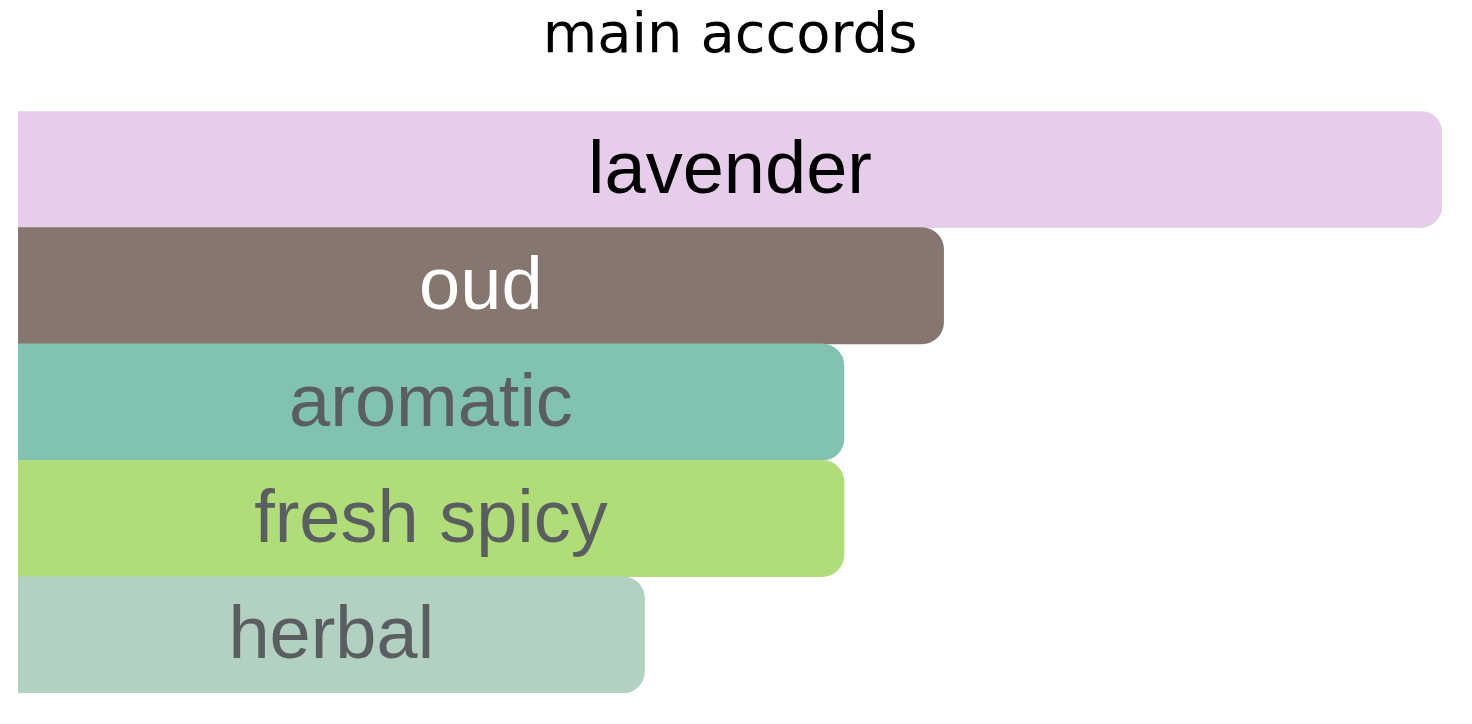 Image resolution: width=1472 pixels, height=724 pixels. I want to click on y-tick-label: oud, so click(481, 284).